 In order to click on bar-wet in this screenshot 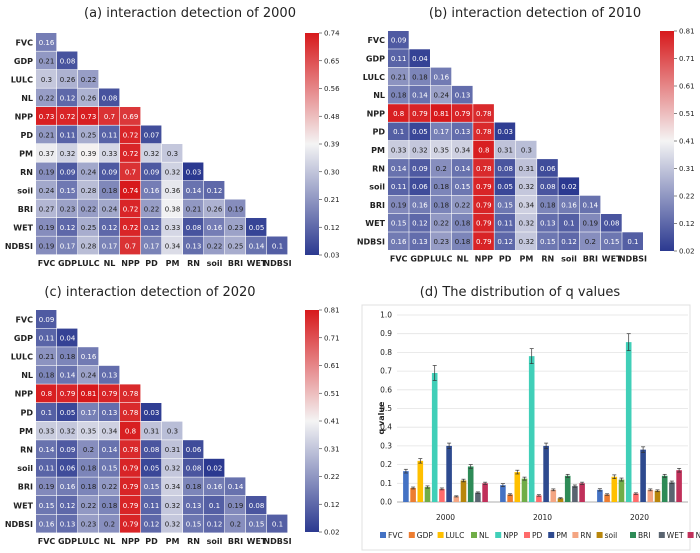, I will do `click(478, 497)`.